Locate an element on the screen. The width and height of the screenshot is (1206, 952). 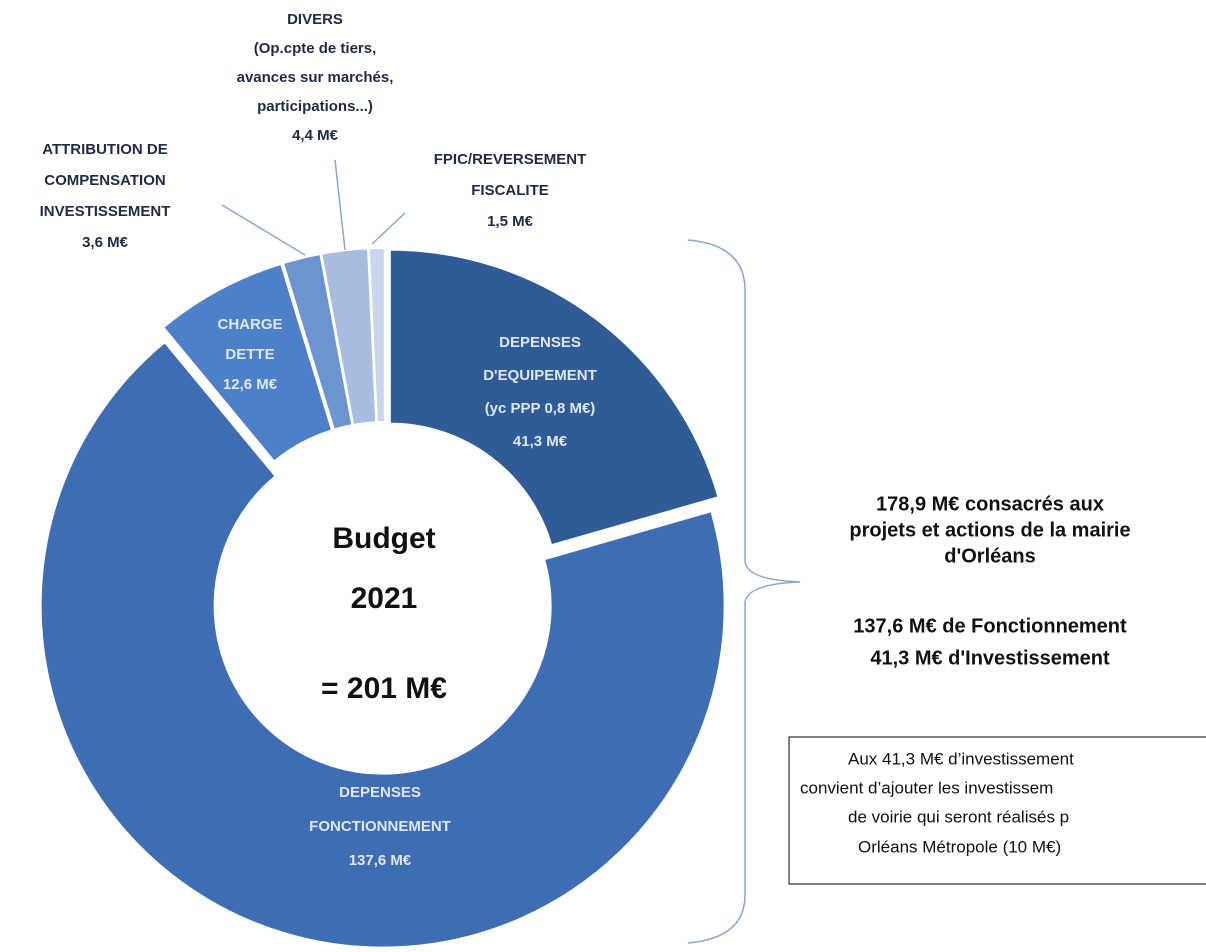
slice-label: INVESTISSEMENT is located at coordinates (105, 211).